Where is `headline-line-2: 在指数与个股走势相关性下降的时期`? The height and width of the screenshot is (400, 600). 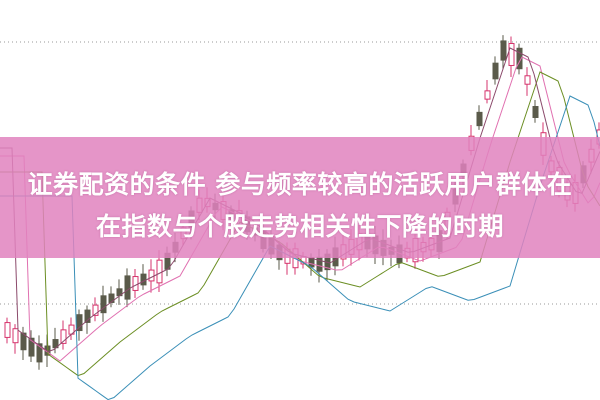 headline-line-2: 在指数与个股走势相关性下降的时期 is located at coordinates (299, 226).